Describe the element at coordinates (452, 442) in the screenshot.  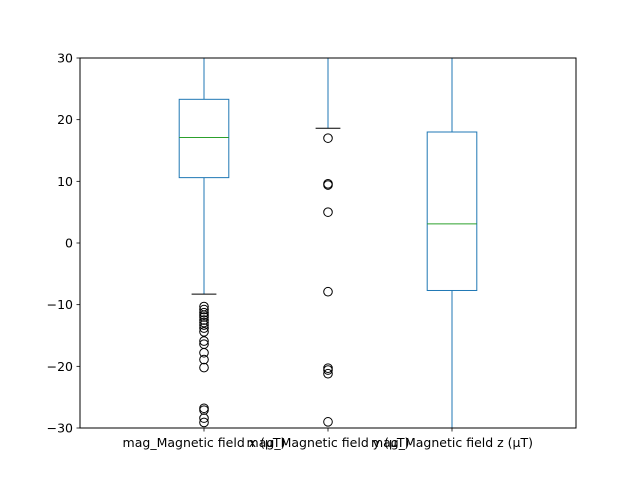
I see `x-tick-label: mag_Magnetic field z (µT)` at that location.